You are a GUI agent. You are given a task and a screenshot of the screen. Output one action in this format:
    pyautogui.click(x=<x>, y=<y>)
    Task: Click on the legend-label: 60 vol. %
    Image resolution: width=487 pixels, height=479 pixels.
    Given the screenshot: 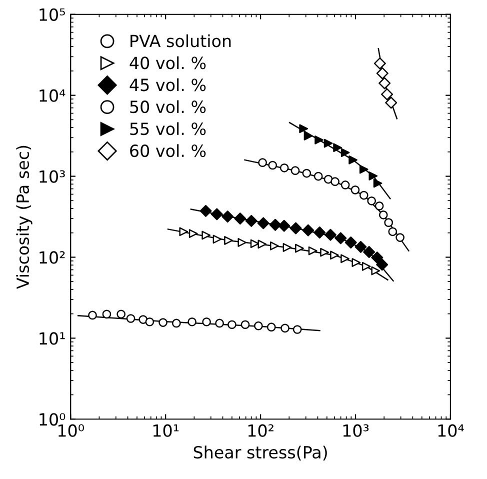 What is the action you would take?
    pyautogui.click(x=168, y=151)
    